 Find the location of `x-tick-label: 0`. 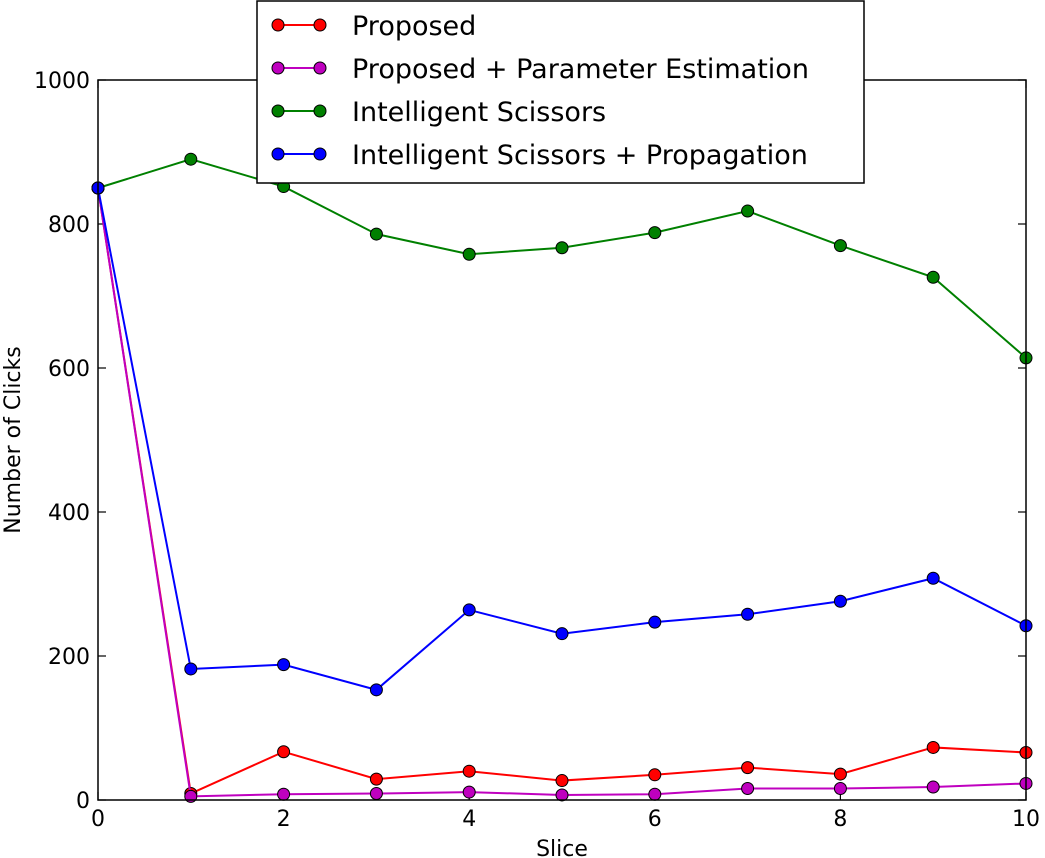

x-tick-label: 0 is located at coordinates (98, 819).